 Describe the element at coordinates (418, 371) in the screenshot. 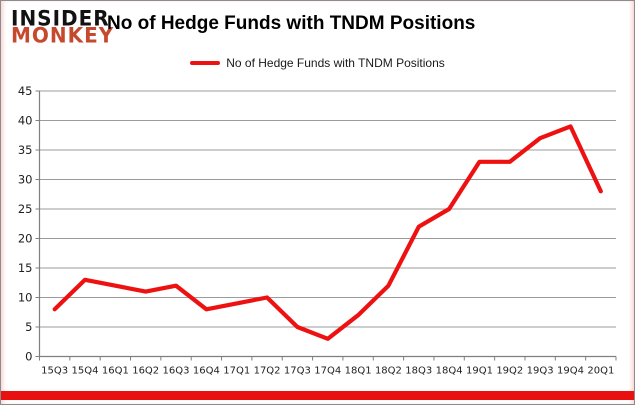

I see `svg-text: 18Q3` at that location.